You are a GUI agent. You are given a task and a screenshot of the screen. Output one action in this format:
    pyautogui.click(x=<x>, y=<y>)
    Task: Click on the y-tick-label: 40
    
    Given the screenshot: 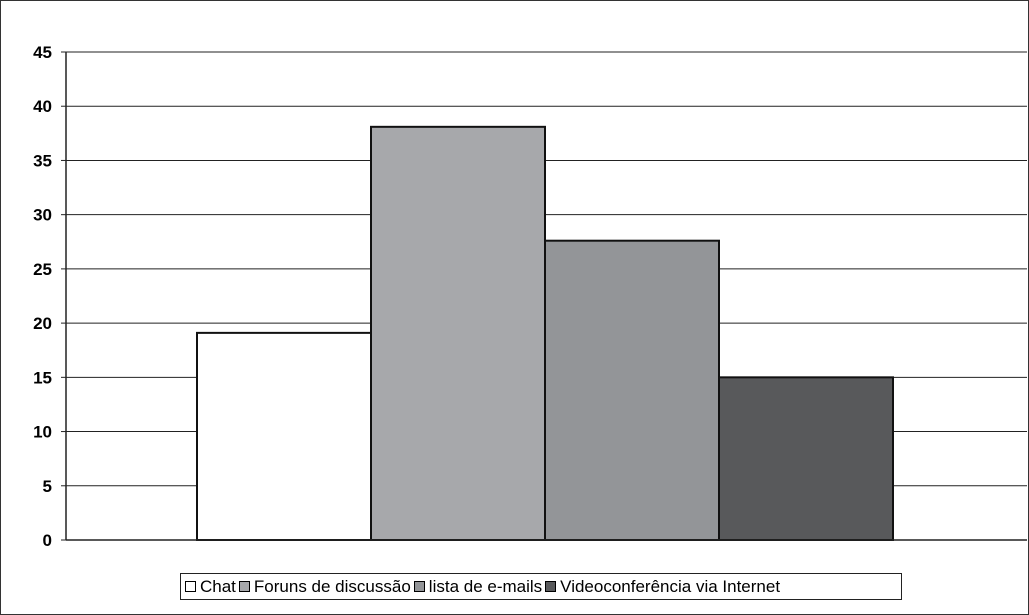 What is the action you would take?
    pyautogui.click(x=42, y=106)
    